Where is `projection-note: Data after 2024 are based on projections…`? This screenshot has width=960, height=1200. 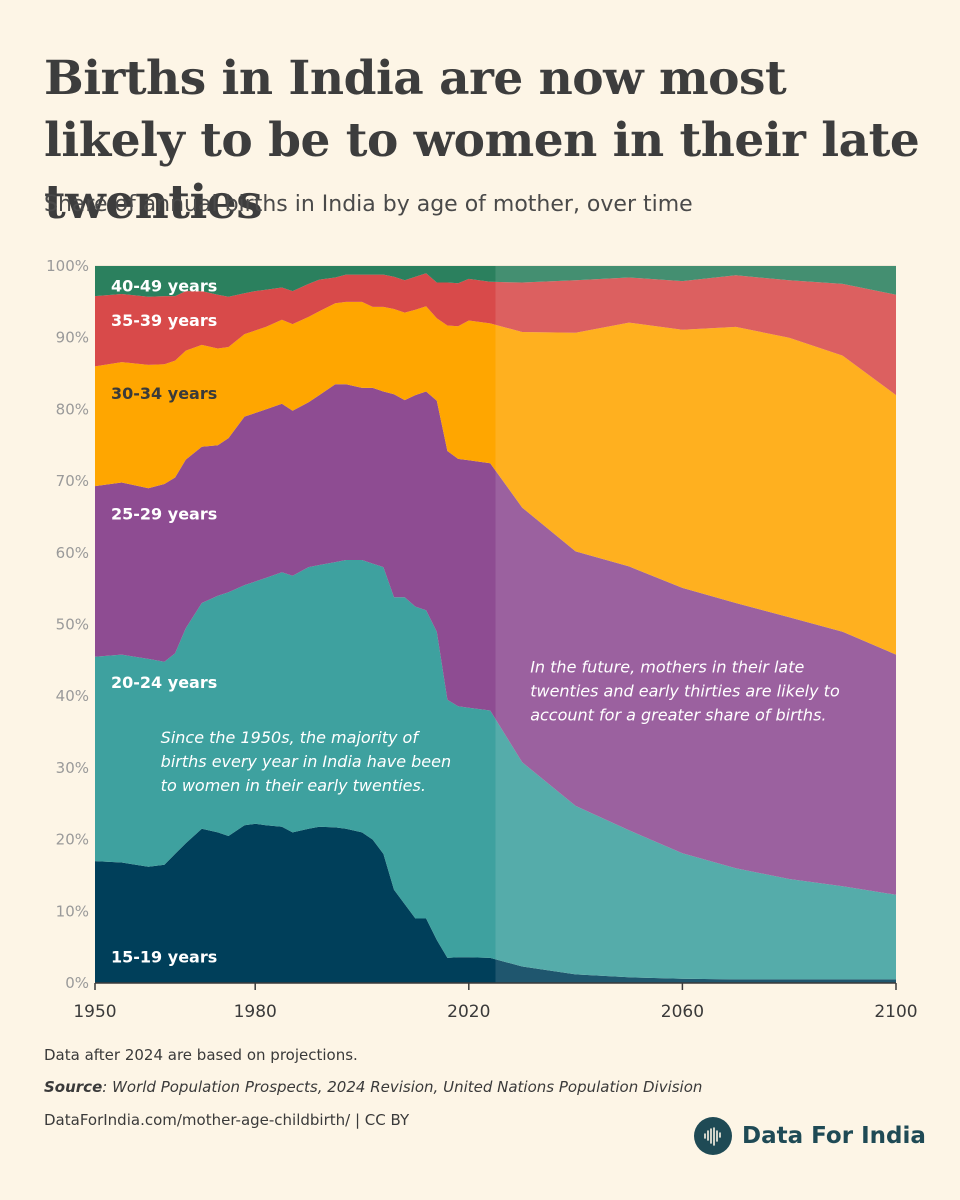
projection-note: Data after 2024 are based on projections… is located at coordinates (201, 1055).